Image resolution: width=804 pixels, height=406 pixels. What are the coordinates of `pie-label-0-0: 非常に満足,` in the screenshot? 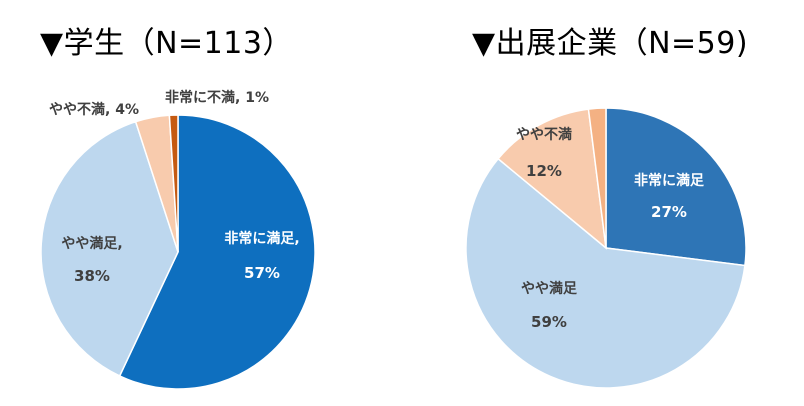 It's located at (261, 238).